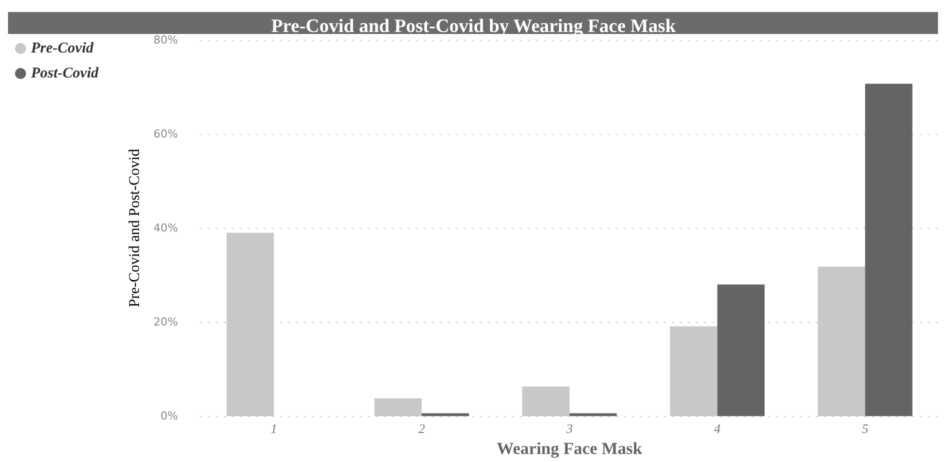  Describe the element at coordinates (65, 74) in the screenshot. I see `legend-label: Post-Covid` at that location.